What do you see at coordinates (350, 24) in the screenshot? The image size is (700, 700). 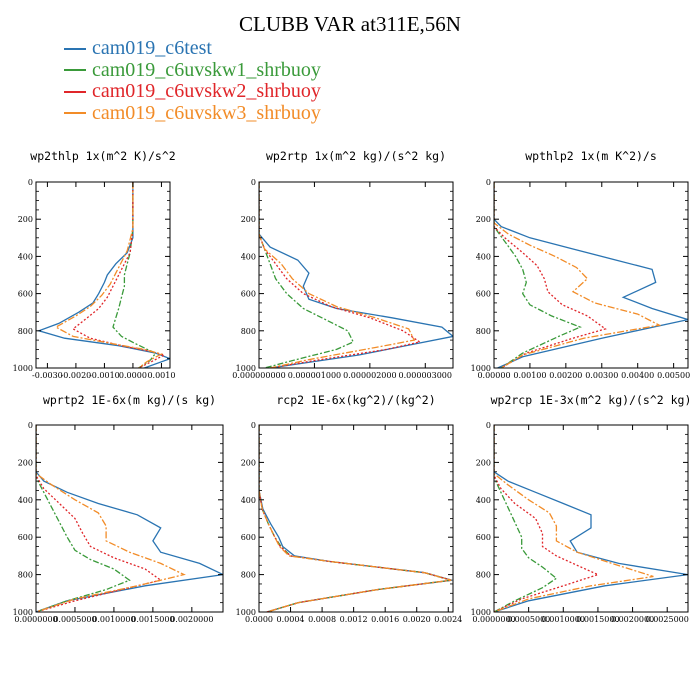 I see `page-title: CLUBB VAR at311E,56N` at bounding box center [350, 24].